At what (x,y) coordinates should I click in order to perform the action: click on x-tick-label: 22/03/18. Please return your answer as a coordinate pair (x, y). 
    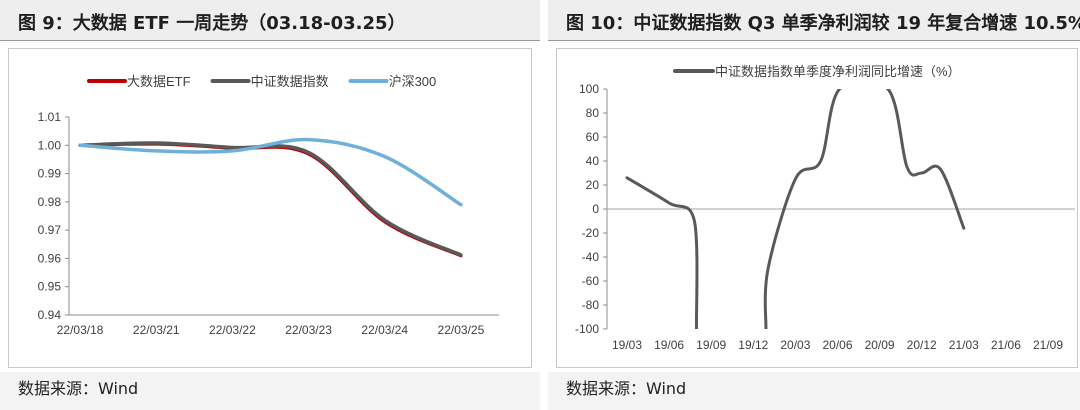
    Looking at the image, I should click on (80, 330).